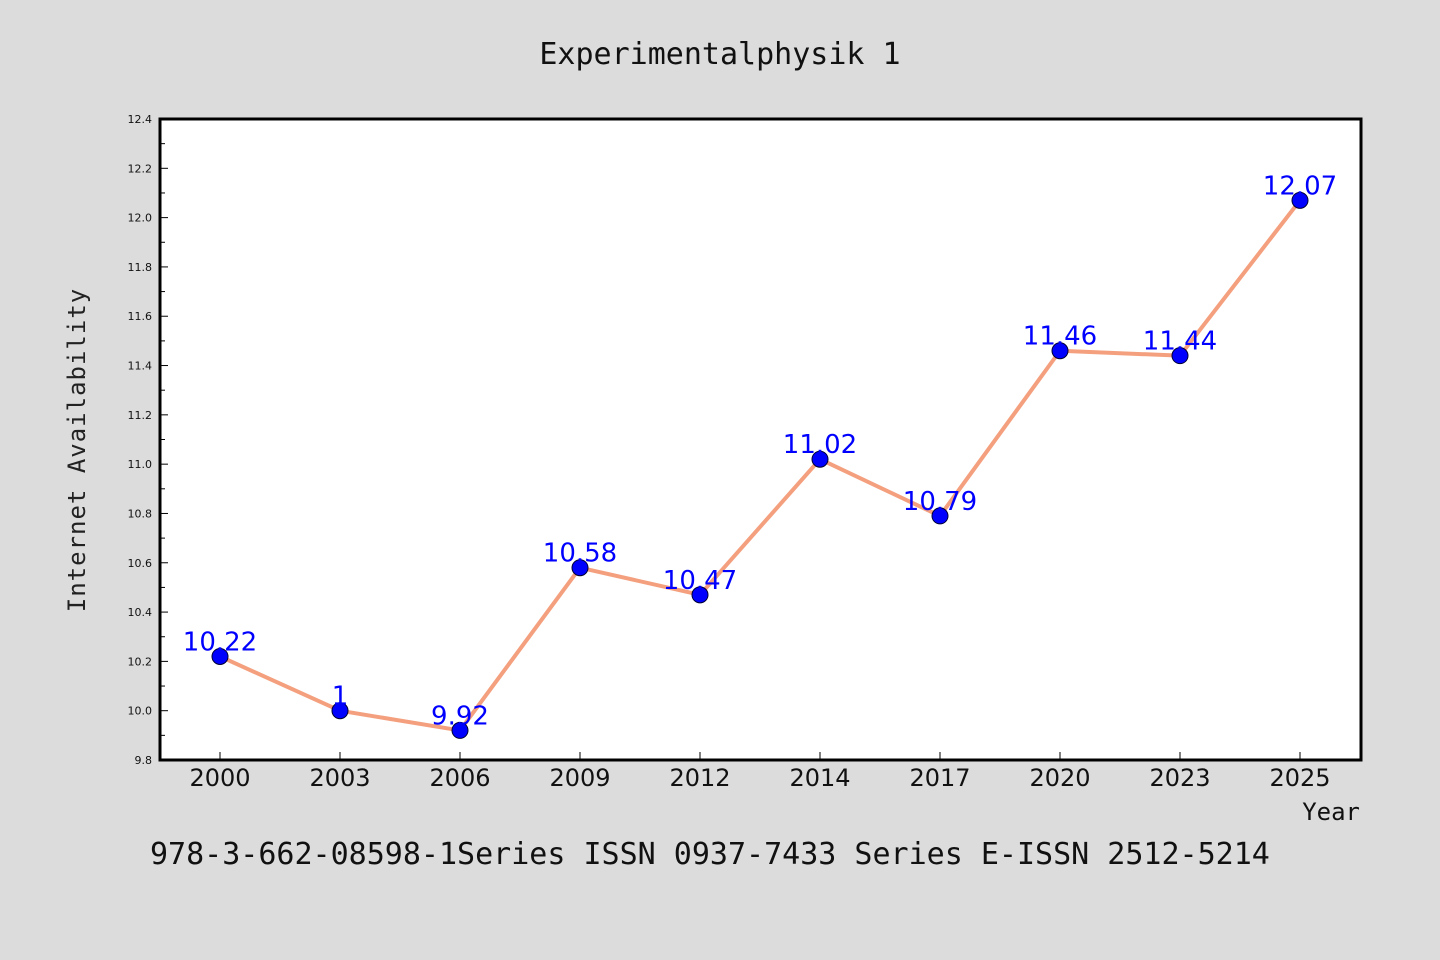 This screenshot has width=1440, height=960. I want to click on data-label: 11.02, so click(820, 445).